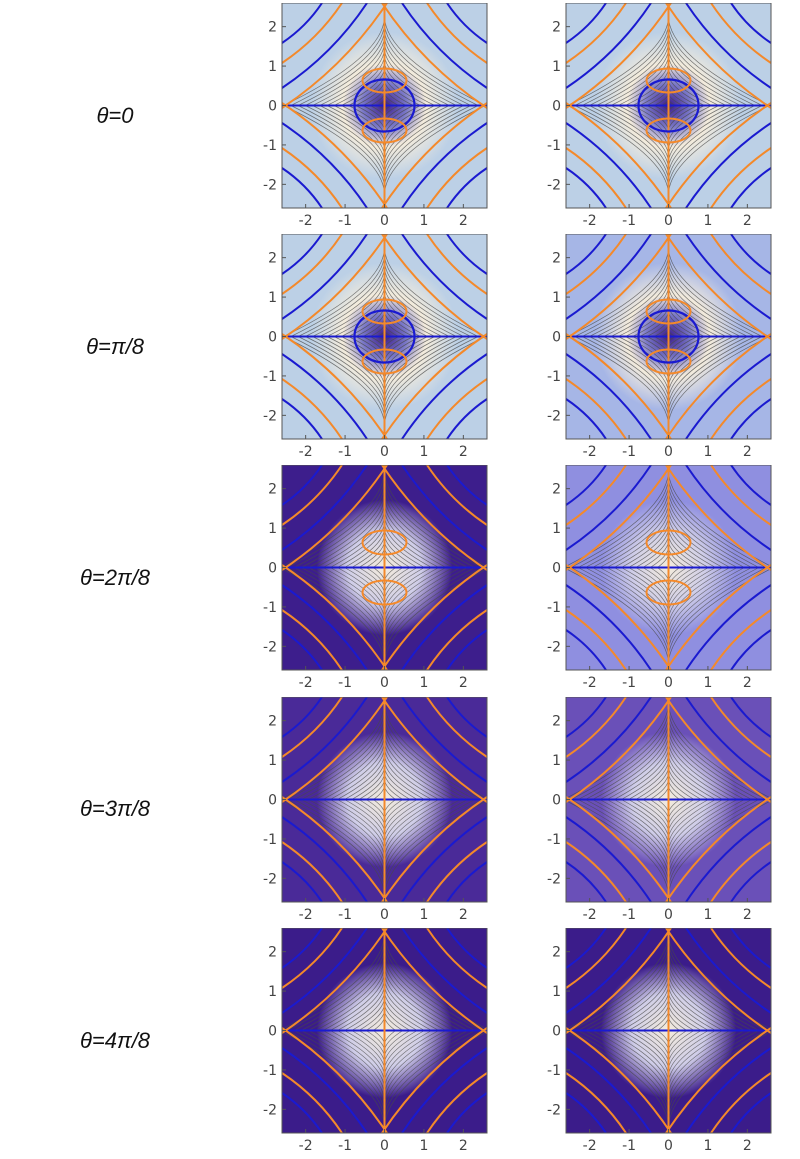  I want to click on contour-panel-r1-c1: -2 -1 0 1 2 2 1 0 -1 -2, so click(659, 347).